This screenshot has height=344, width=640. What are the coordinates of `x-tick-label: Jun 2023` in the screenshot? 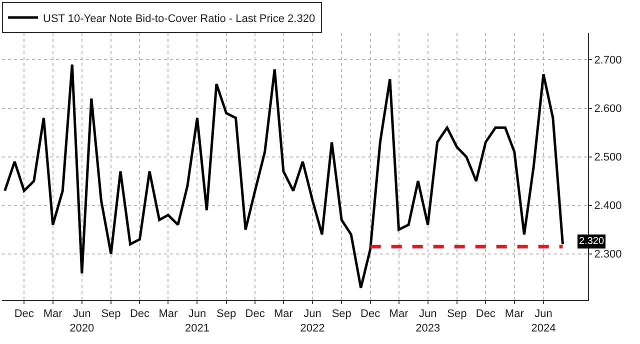 It's located at (428, 321).